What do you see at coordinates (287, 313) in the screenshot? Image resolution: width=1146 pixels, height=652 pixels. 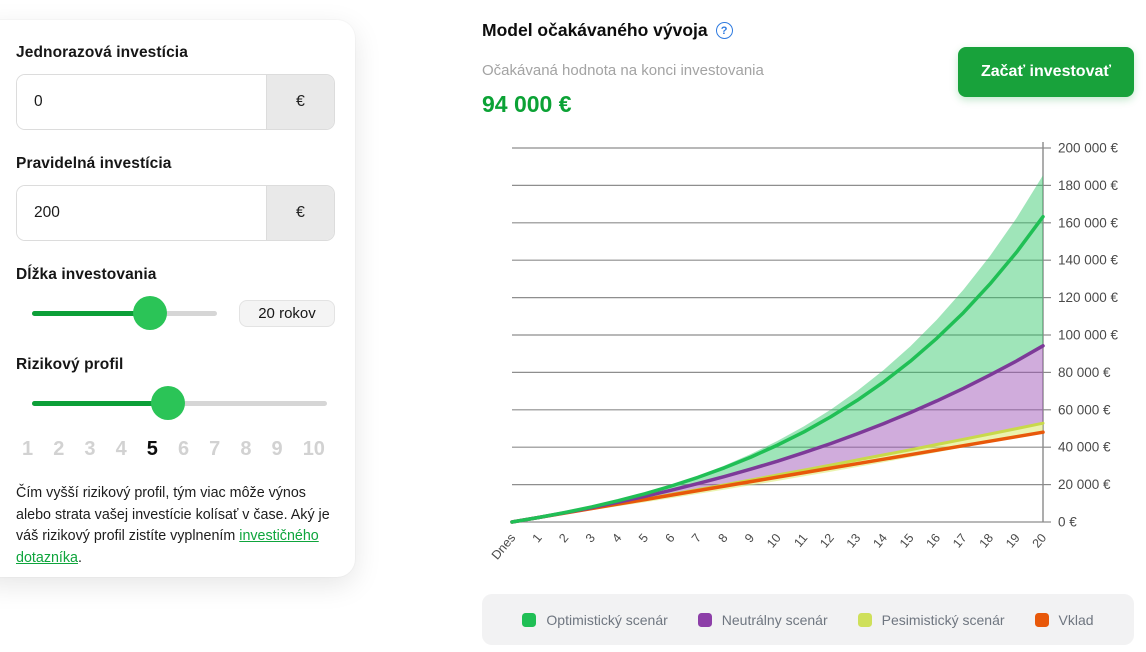 I see `duration-value-badge: 20 rokov` at bounding box center [287, 313].